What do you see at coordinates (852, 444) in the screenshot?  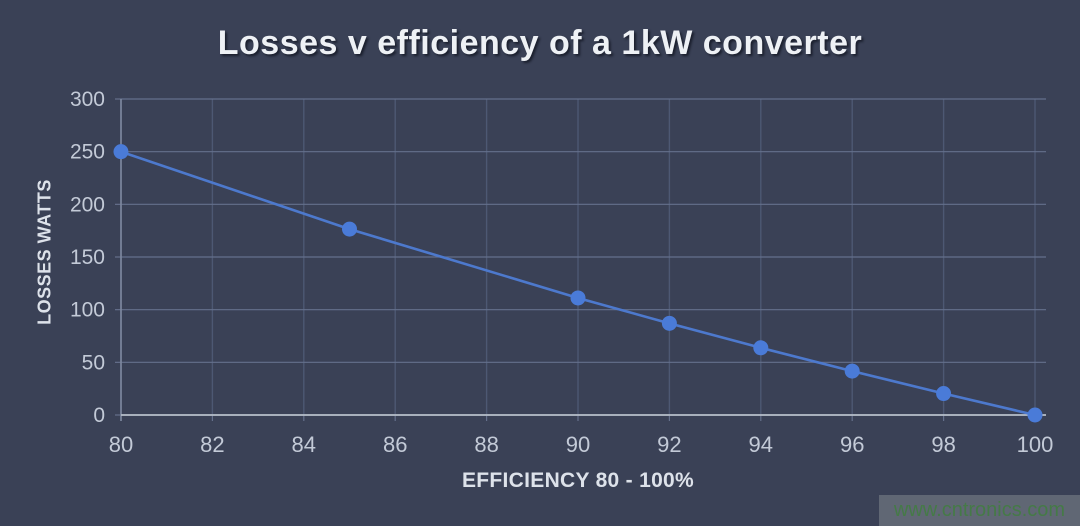 I see `x-tick-label: 96` at bounding box center [852, 444].